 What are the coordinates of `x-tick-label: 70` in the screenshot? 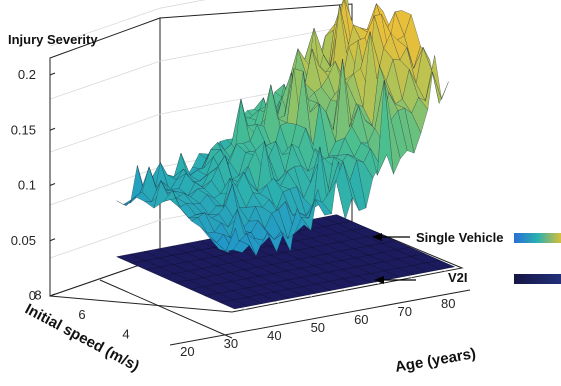 It's located at (405, 311).